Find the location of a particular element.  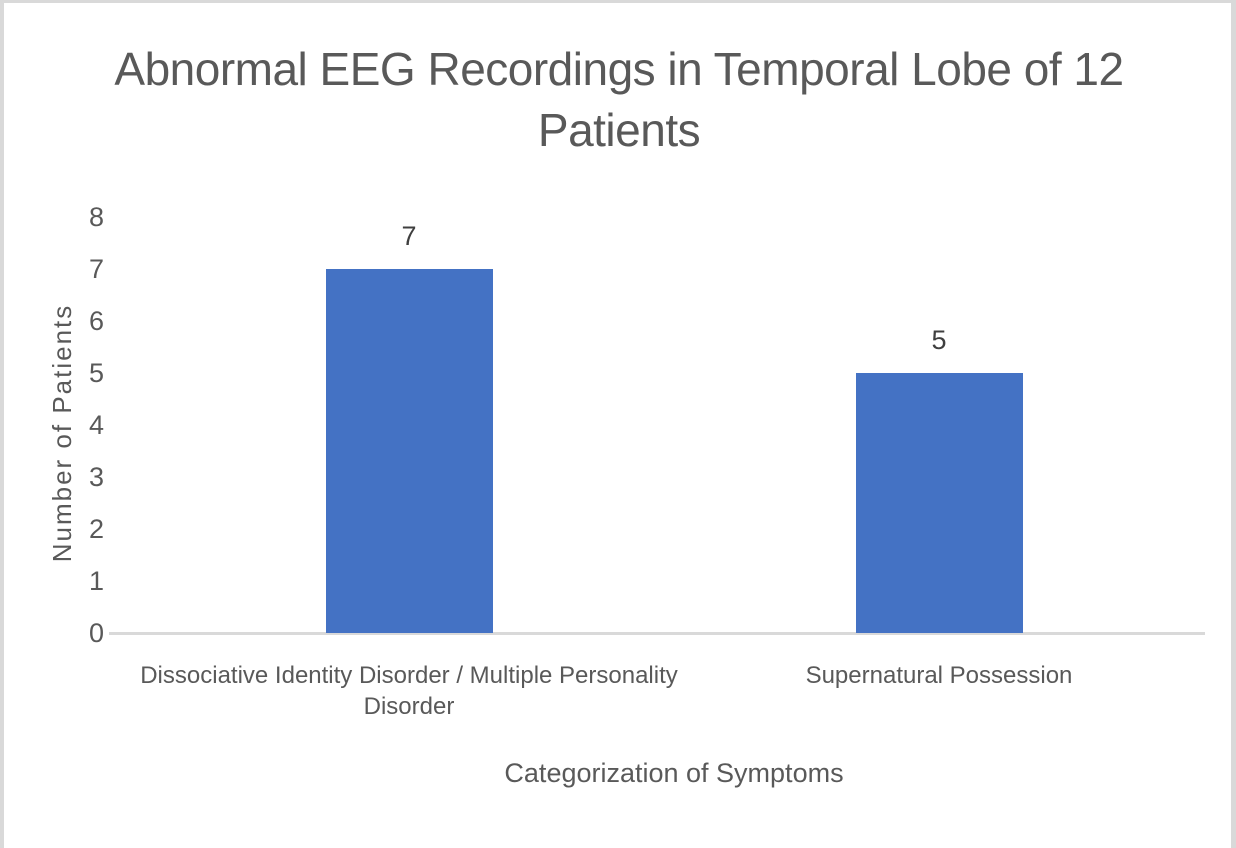

y-tick-label: 1 is located at coordinates (96, 581).